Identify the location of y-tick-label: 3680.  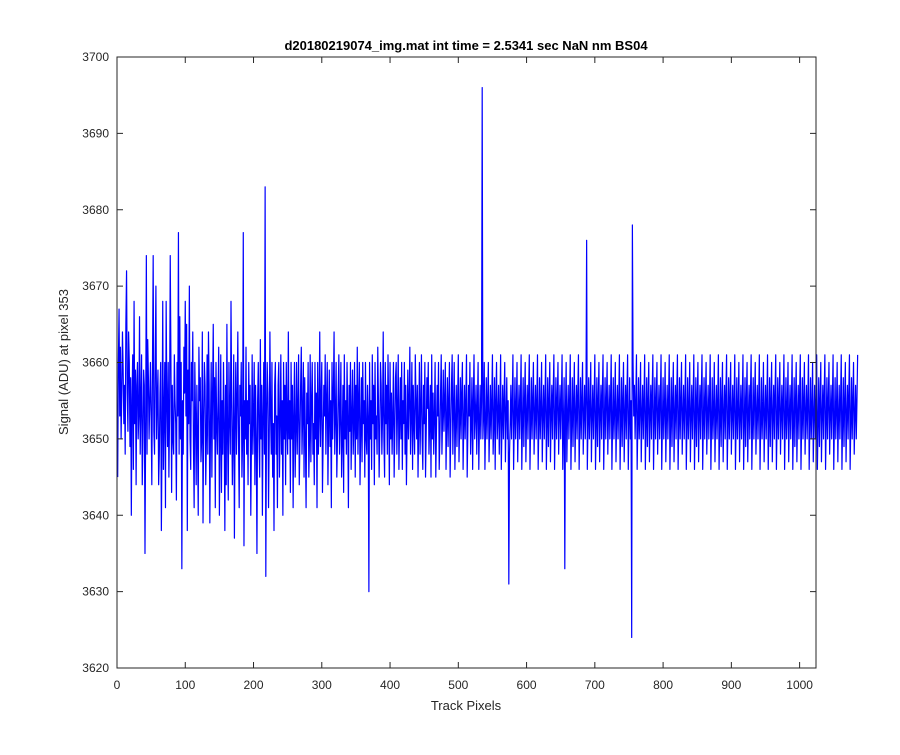
(95, 210).